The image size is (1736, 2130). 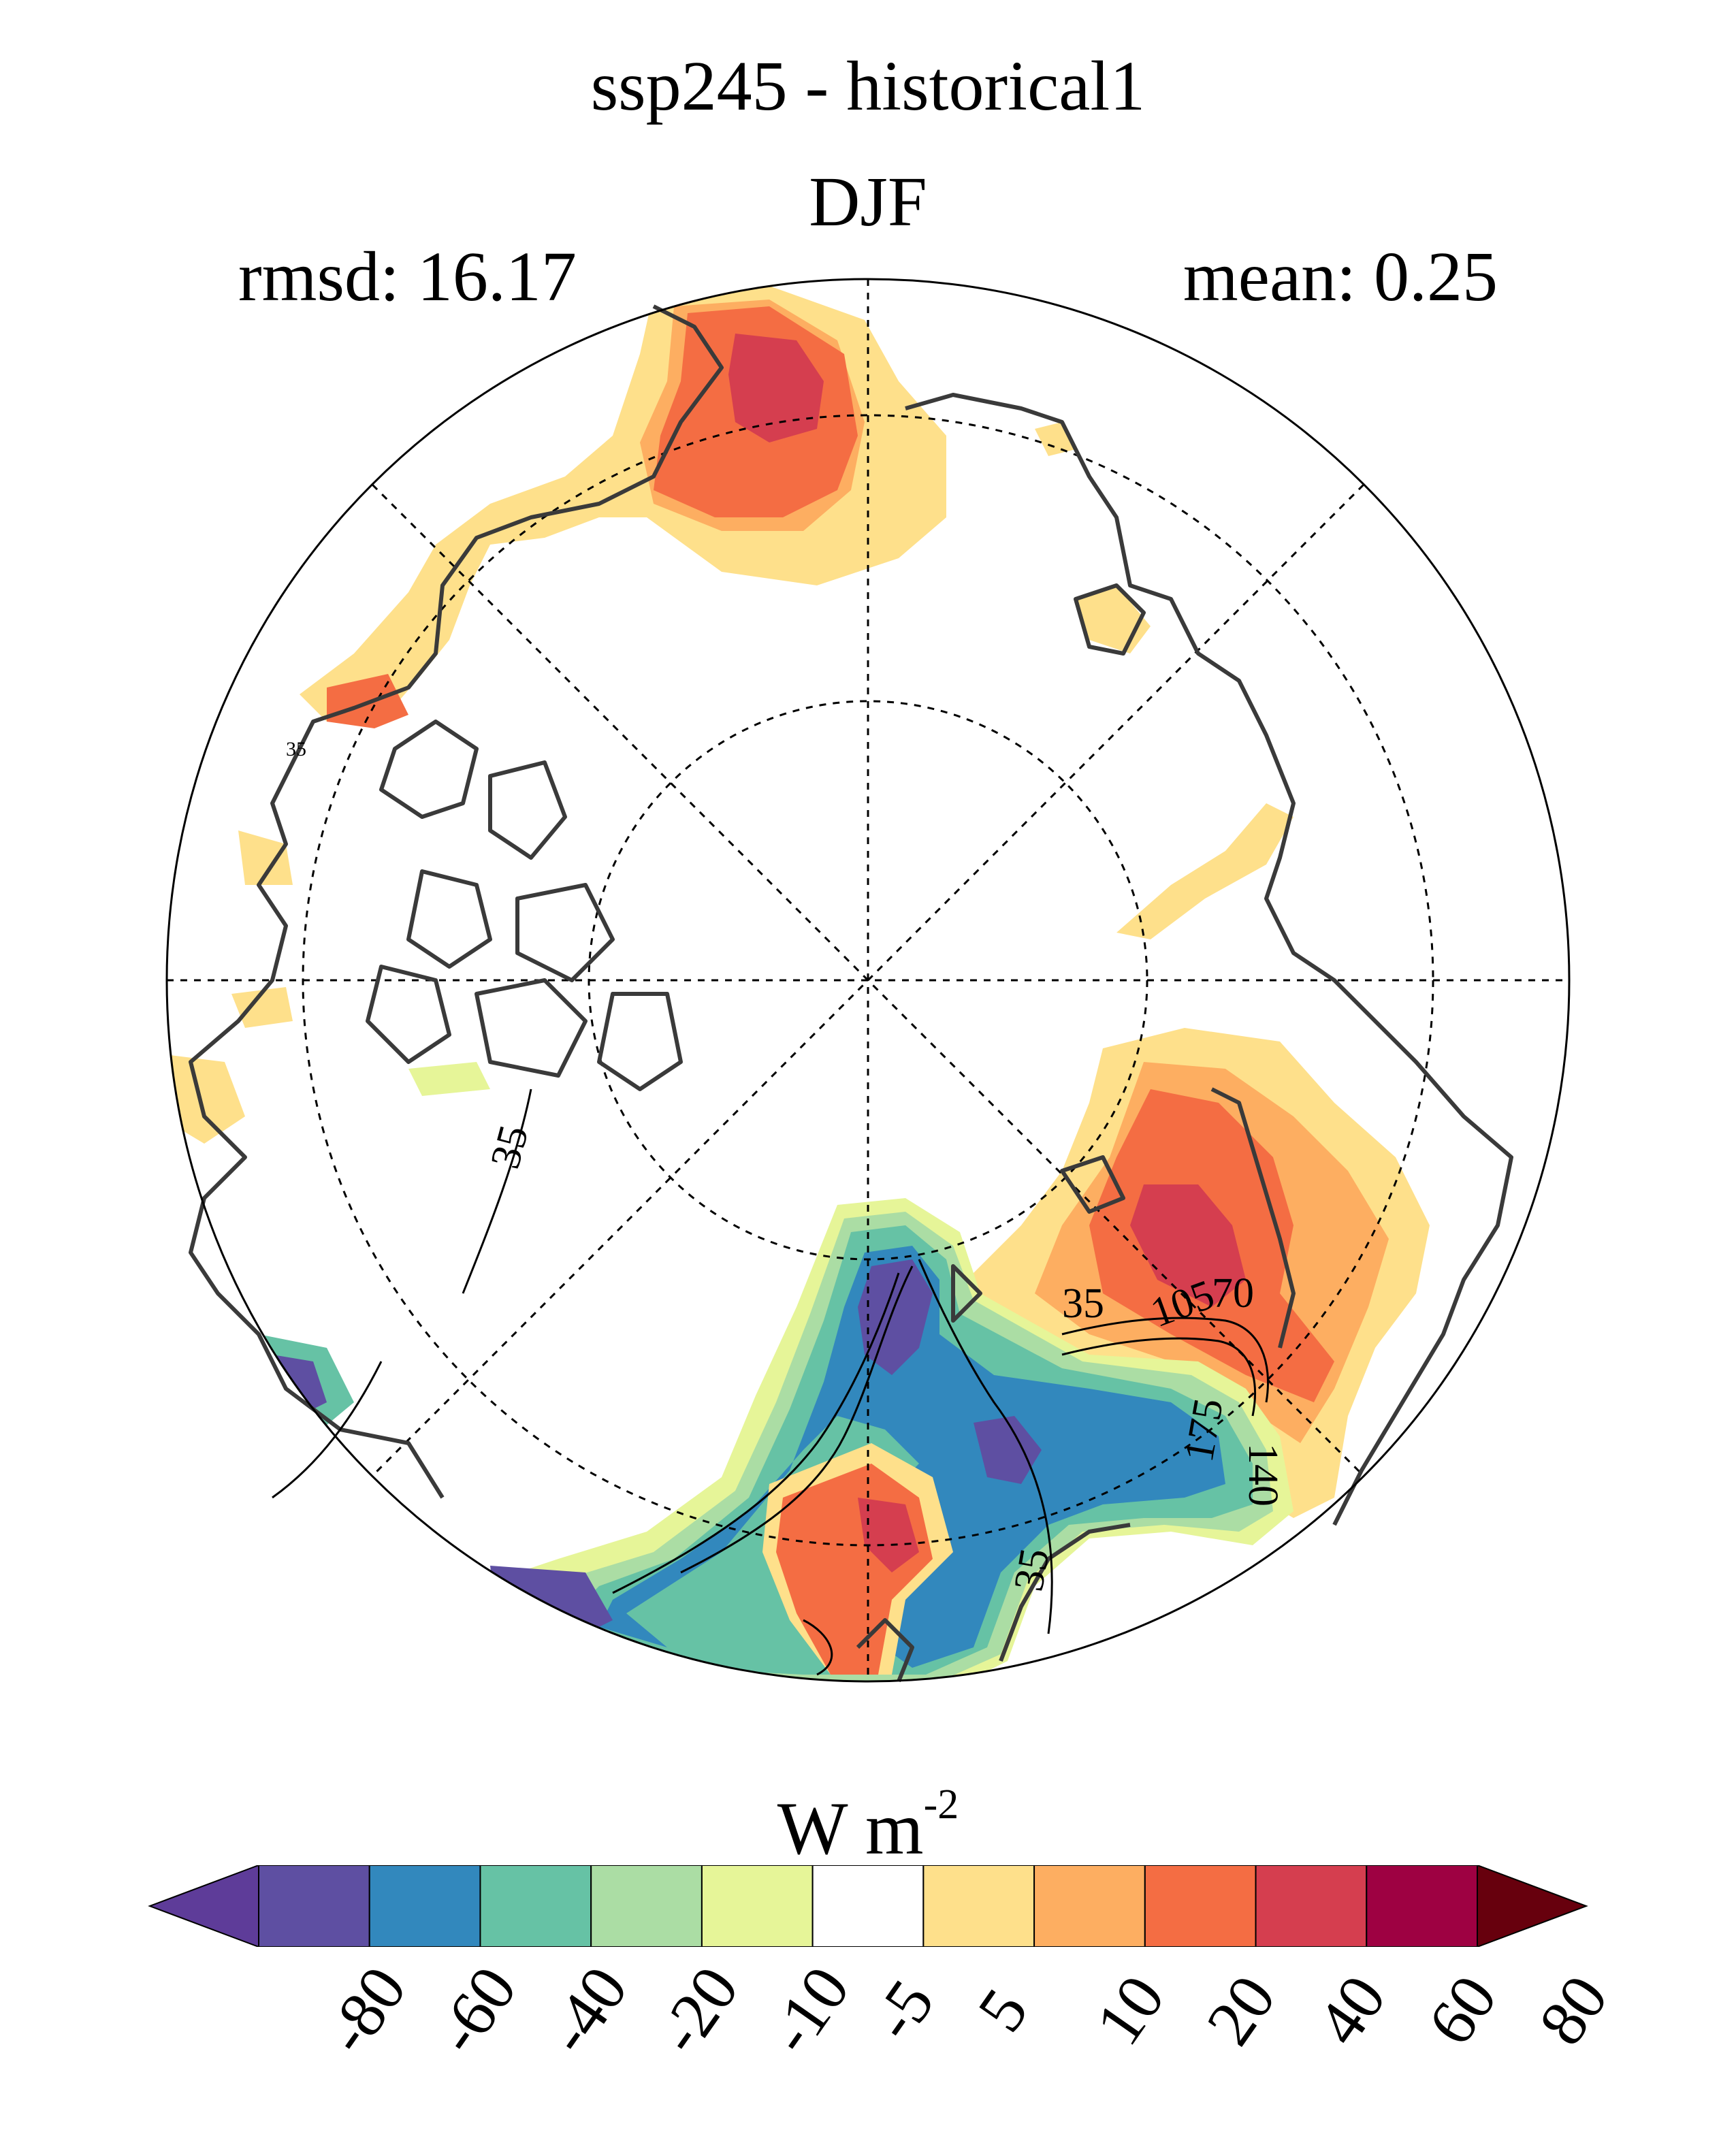 What do you see at coordinates (1351, 2010) in the screenshot?
I see `colorbar-tick: 40` at bounding box center [1351, 2010].